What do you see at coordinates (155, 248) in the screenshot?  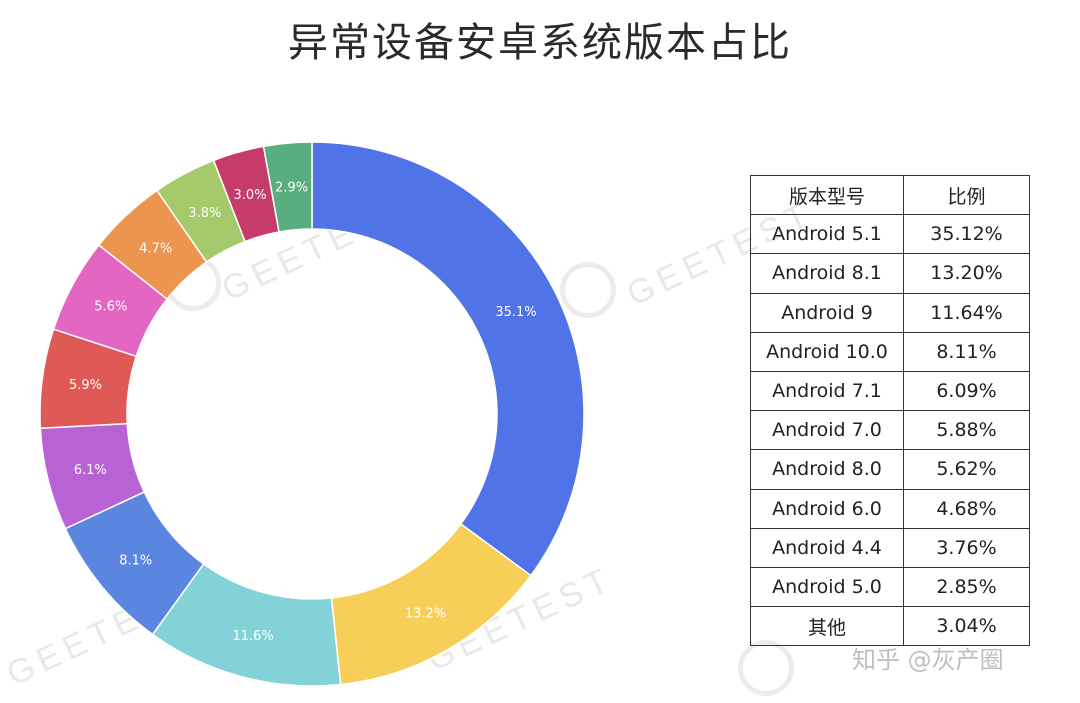 I see `slice-label: 4.7%` at bounding box center [155, 248].